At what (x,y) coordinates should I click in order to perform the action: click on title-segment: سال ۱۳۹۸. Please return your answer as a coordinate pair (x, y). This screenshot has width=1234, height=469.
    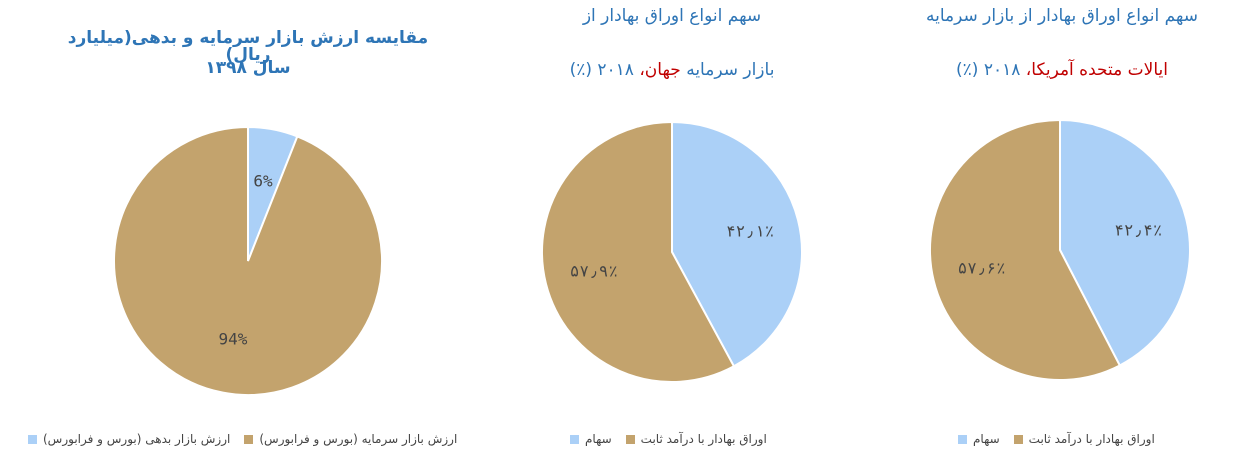
    Looking at the image, I should click on (248, 68).